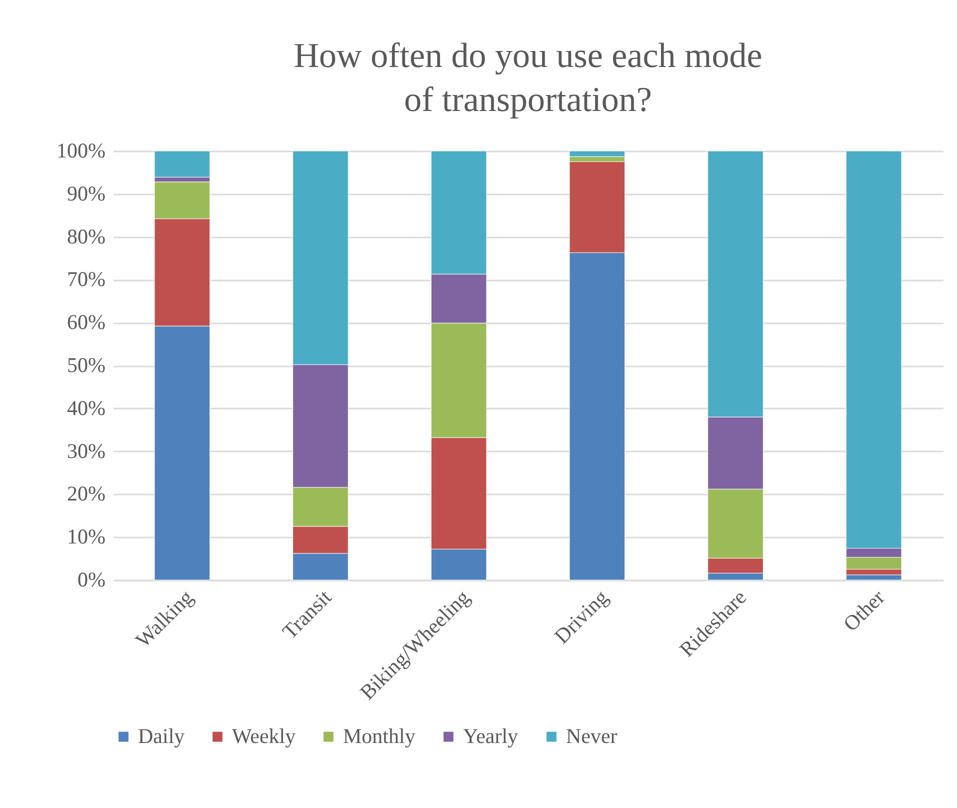 The height and width of the screenshot is (808, 957). Describe the element at coordinates (528, 77) in the screenshot. I see `chart-title: How often do you use each mode of transportation?` at that location.